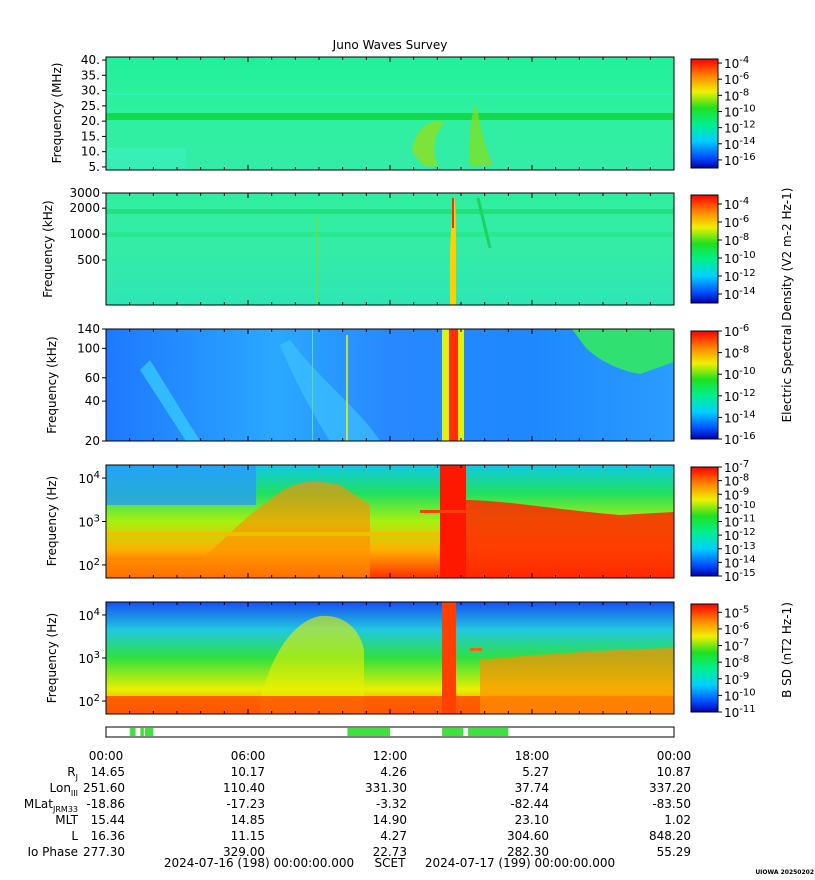 This screenshot has height=880, width=815. I want to click on panel-4-ytick-label: 104, so click(89, 478).